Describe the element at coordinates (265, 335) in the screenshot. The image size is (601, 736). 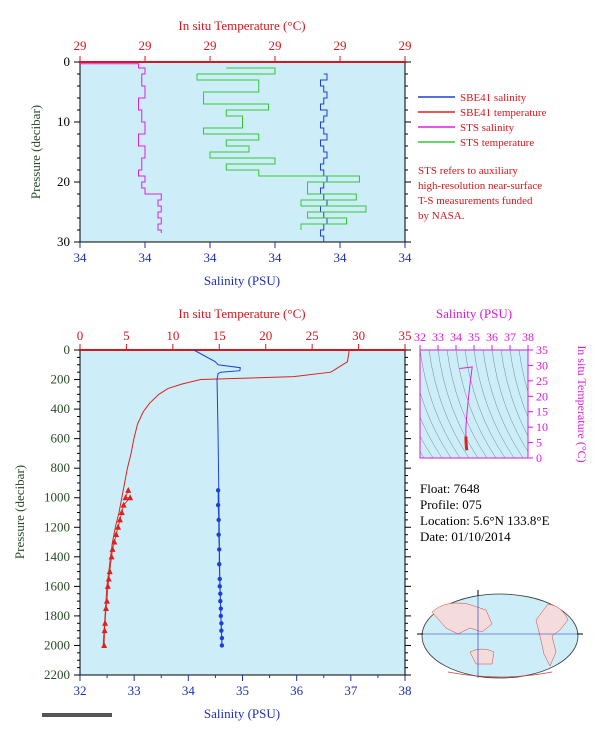
I see `main-top-tick-label: 20` at that location.